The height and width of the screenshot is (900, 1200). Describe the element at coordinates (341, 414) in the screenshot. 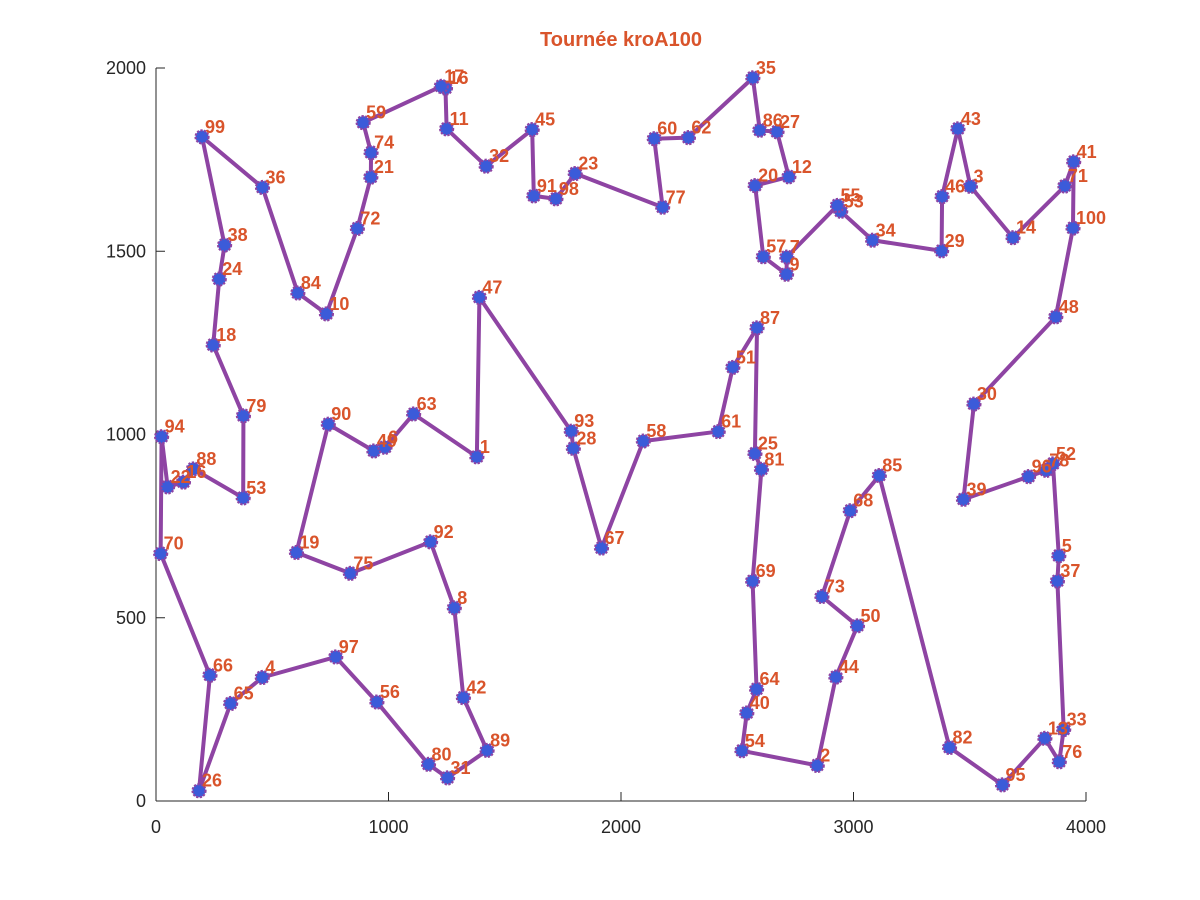

I see `city-label: 90` at that location.